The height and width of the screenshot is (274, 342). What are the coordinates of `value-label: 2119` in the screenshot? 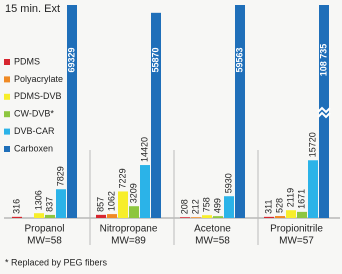 It's located at (290, 197).